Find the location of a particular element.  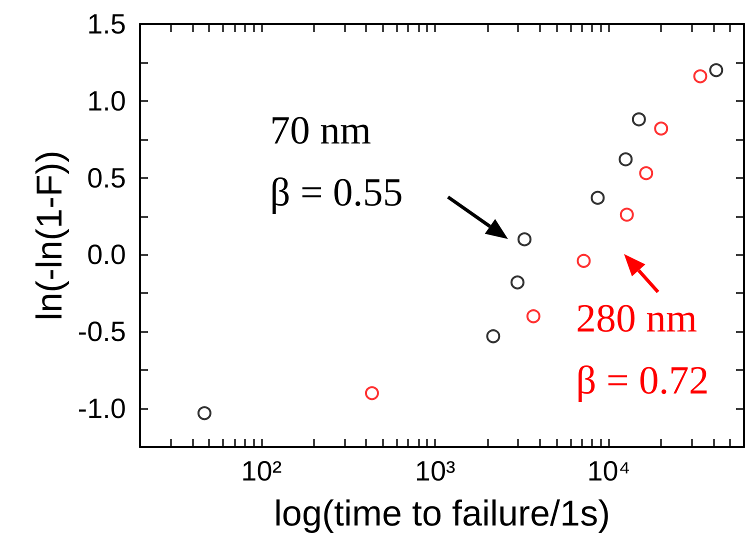

y-tick-label: -0.5 is located at coordinates (102, 332).